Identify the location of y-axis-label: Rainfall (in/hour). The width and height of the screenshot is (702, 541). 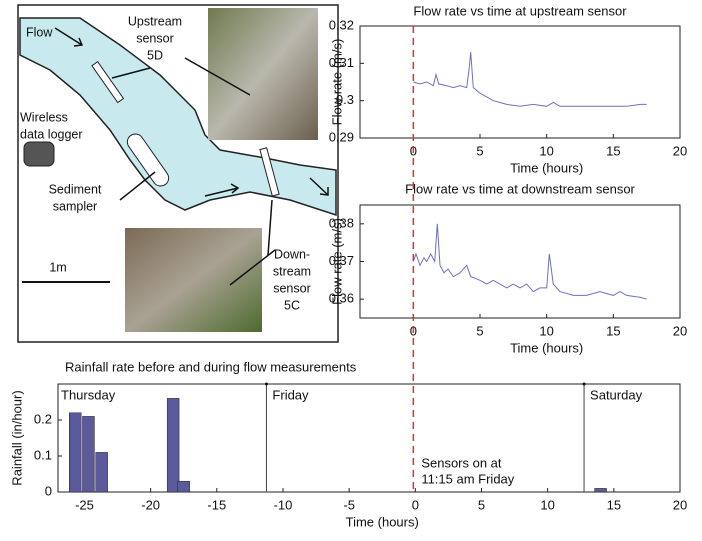
(16, 437).